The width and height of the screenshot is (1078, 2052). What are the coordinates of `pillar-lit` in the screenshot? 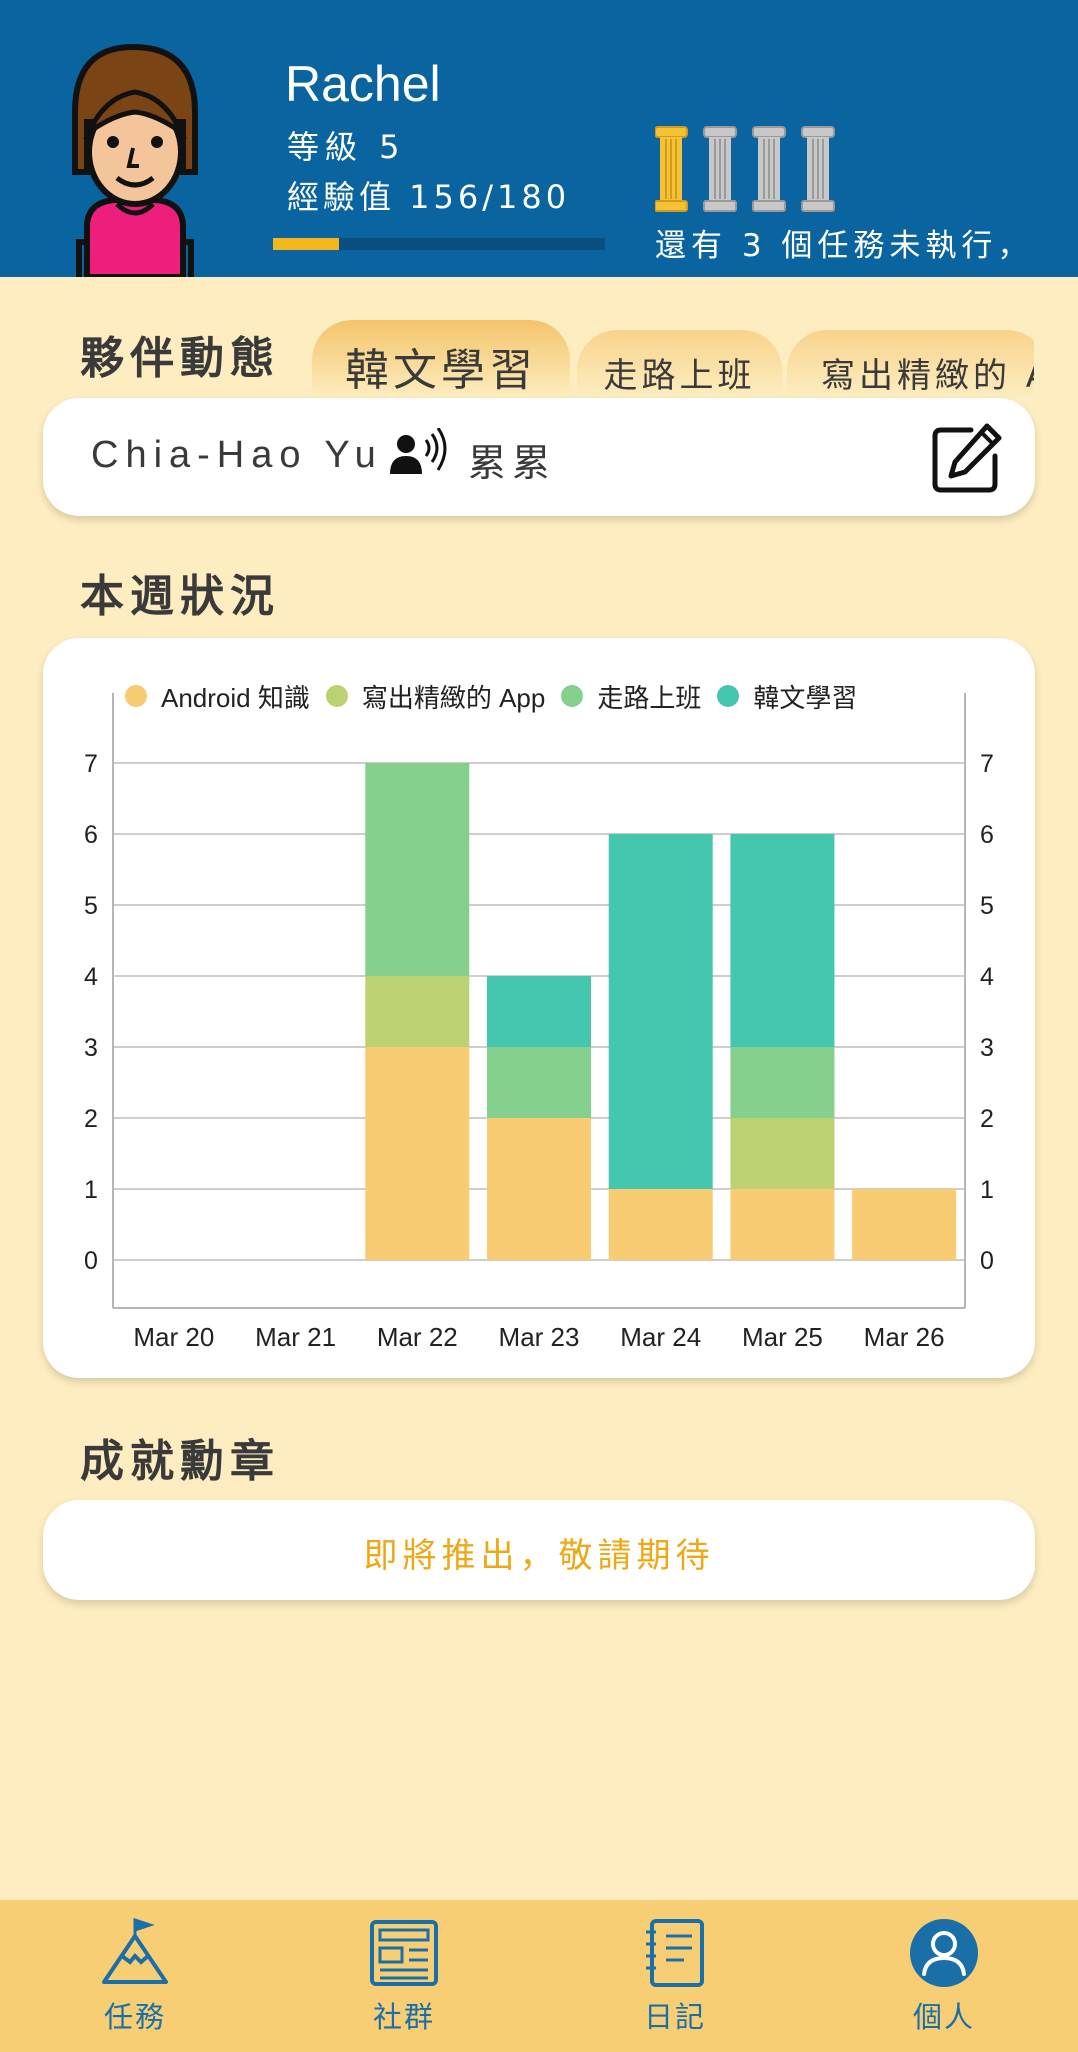 It's located at (671, 169).